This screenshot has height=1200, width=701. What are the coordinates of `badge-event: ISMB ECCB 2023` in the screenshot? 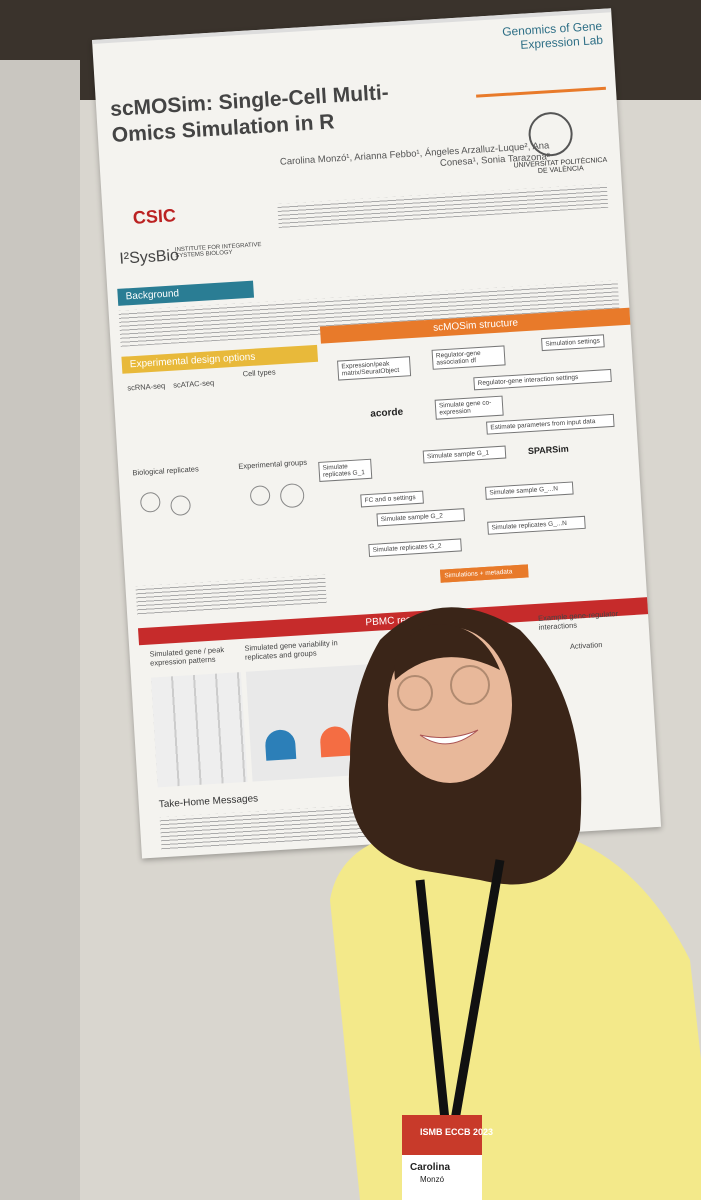 It's located at (456, 1132).